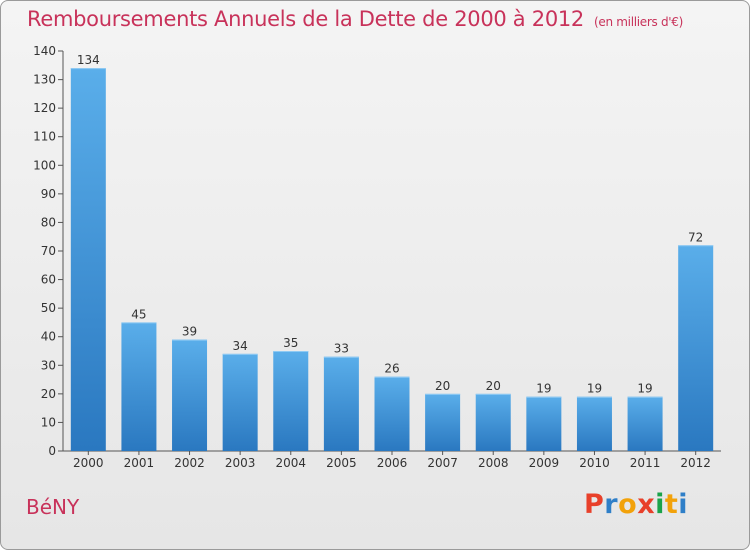  Describe the element at coordinates (139, 463) in the screenshot. I see `x-tick-label: 2001` at that location.